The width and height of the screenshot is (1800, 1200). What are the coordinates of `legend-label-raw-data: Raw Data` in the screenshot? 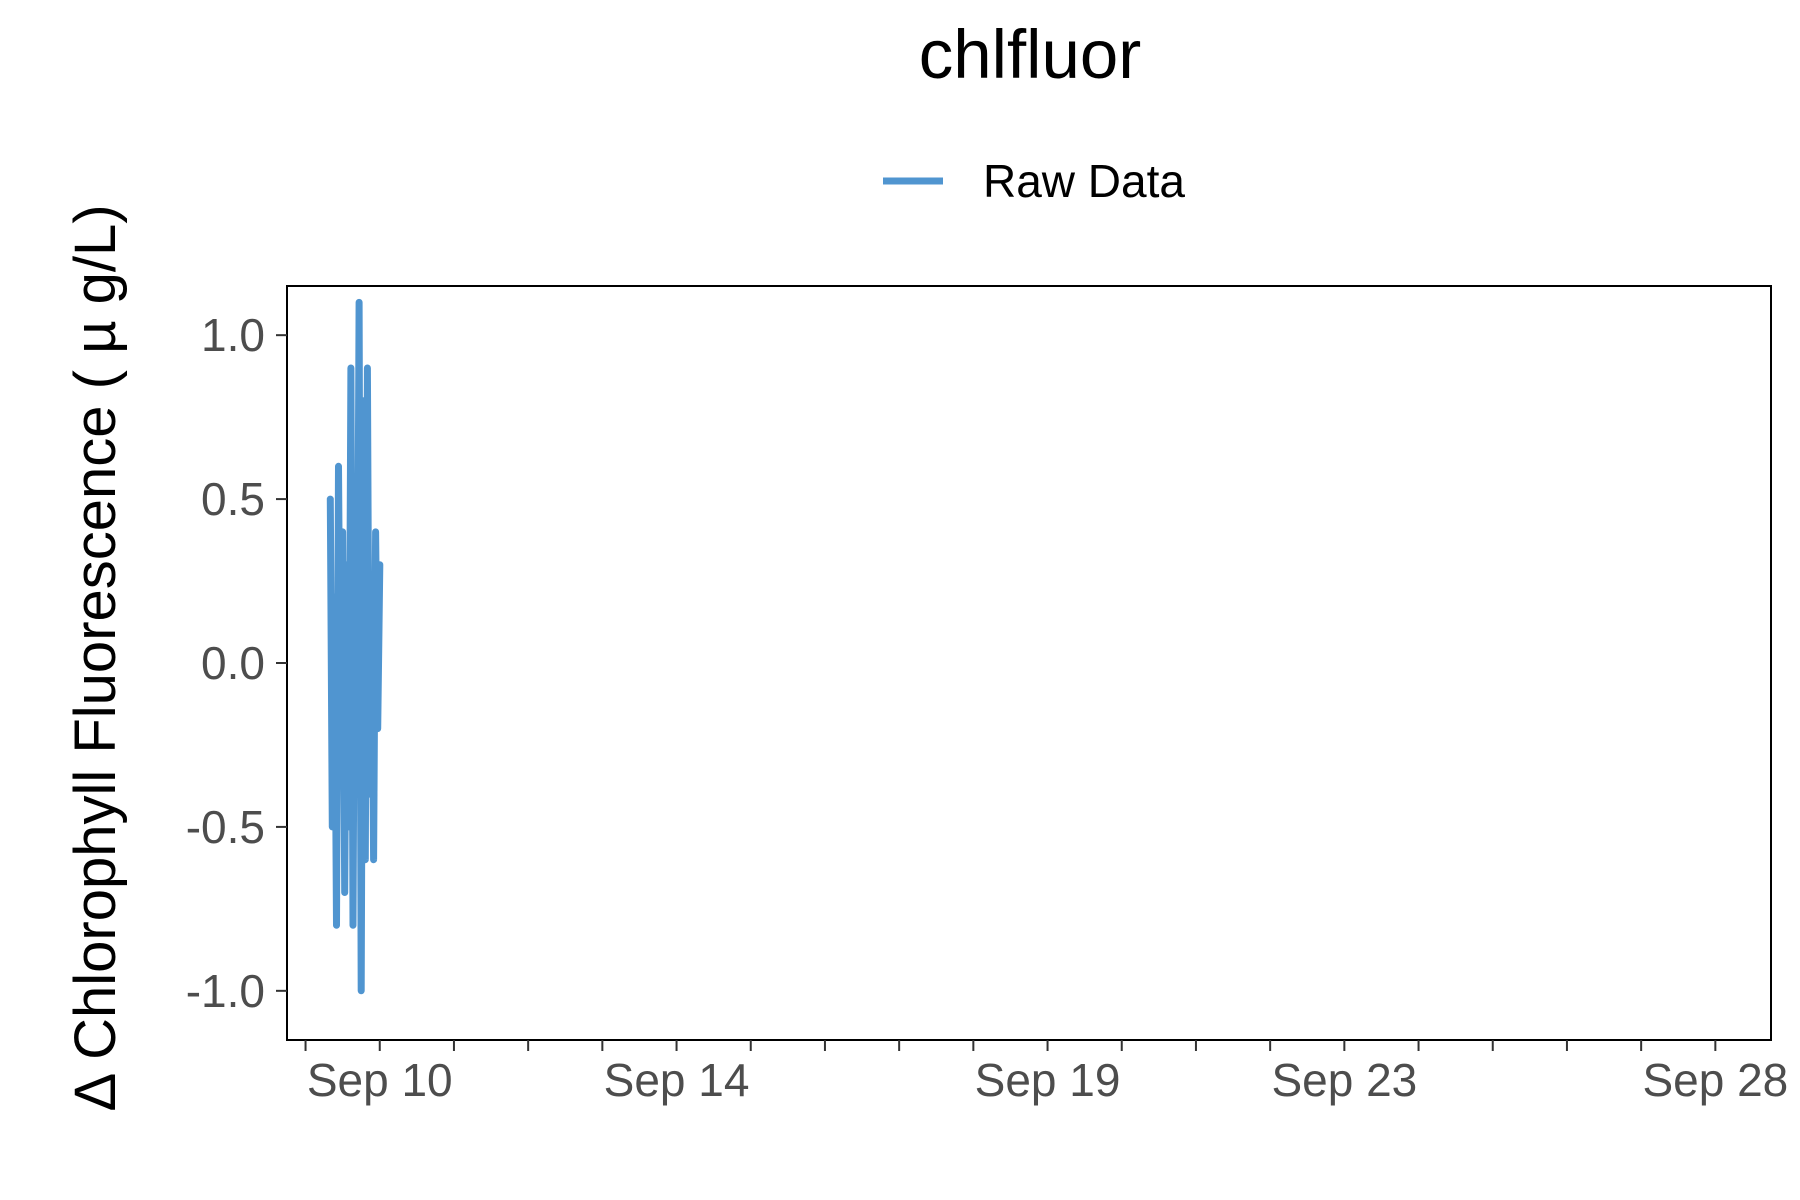 It's located at (1084, 181).